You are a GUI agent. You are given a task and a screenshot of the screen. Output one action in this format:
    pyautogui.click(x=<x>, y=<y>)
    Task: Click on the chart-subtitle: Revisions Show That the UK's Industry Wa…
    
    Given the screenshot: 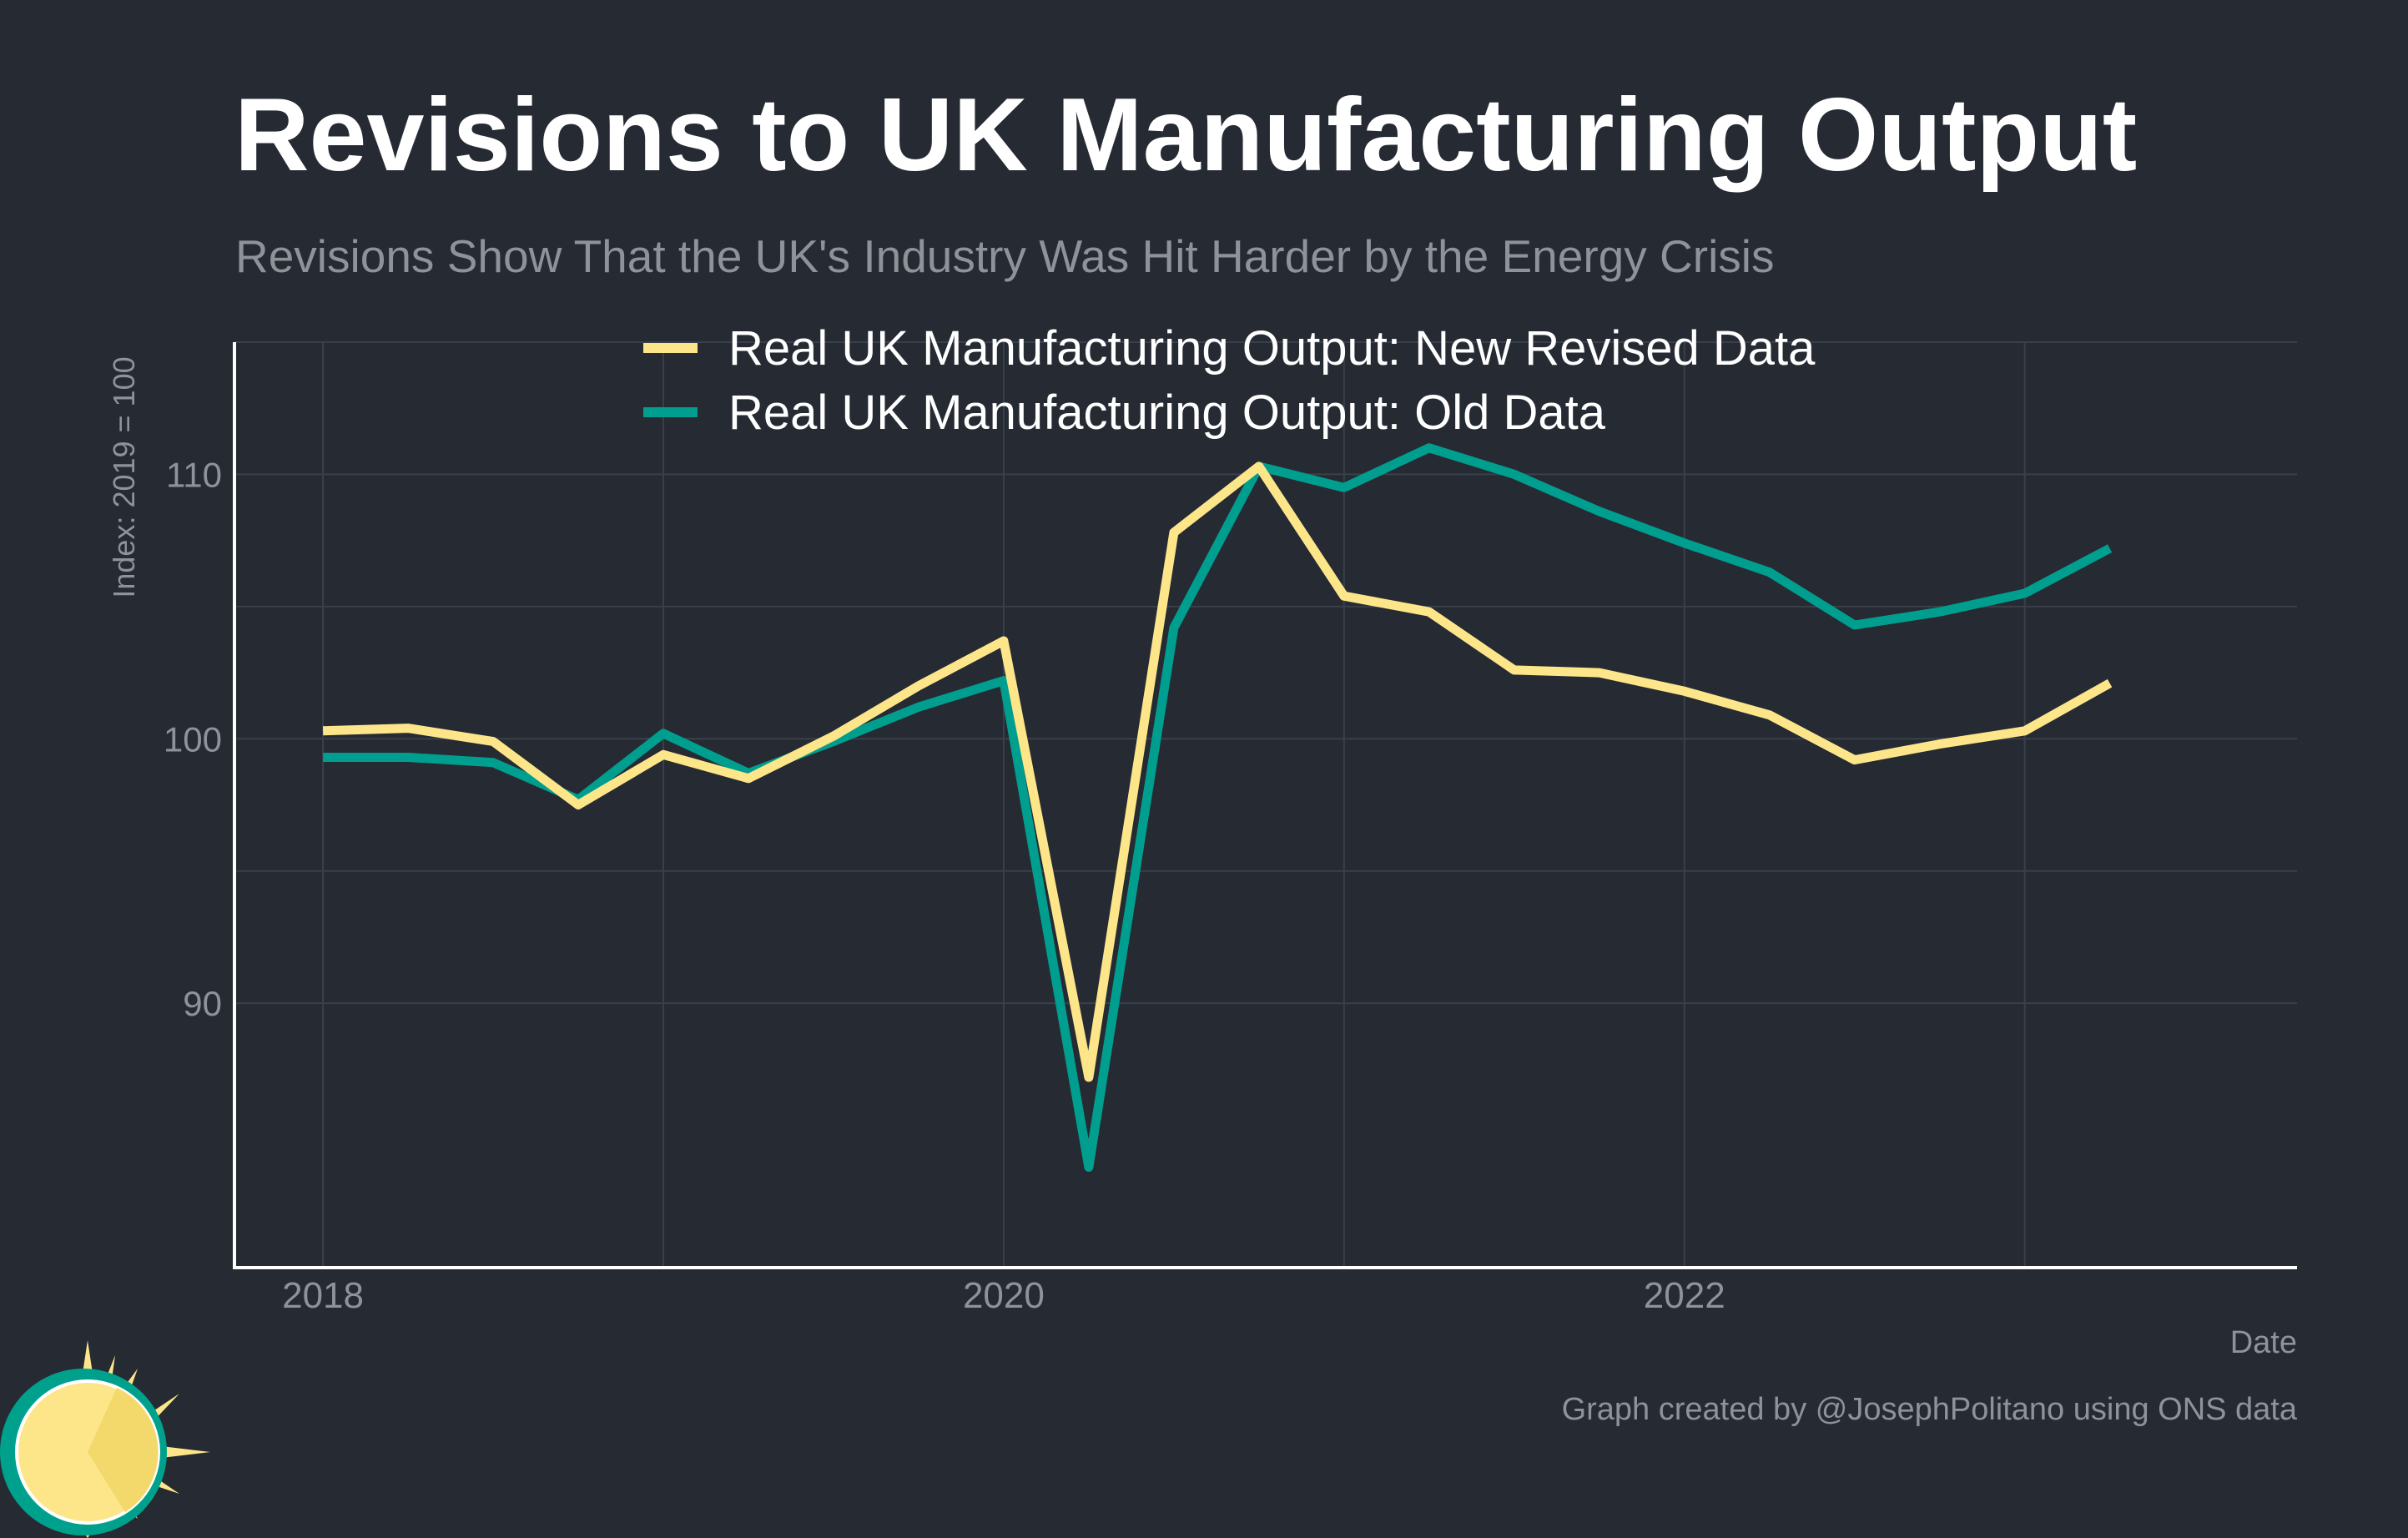 What is the action you would take?
    pyautogui.click(x=1005, y=256)
    